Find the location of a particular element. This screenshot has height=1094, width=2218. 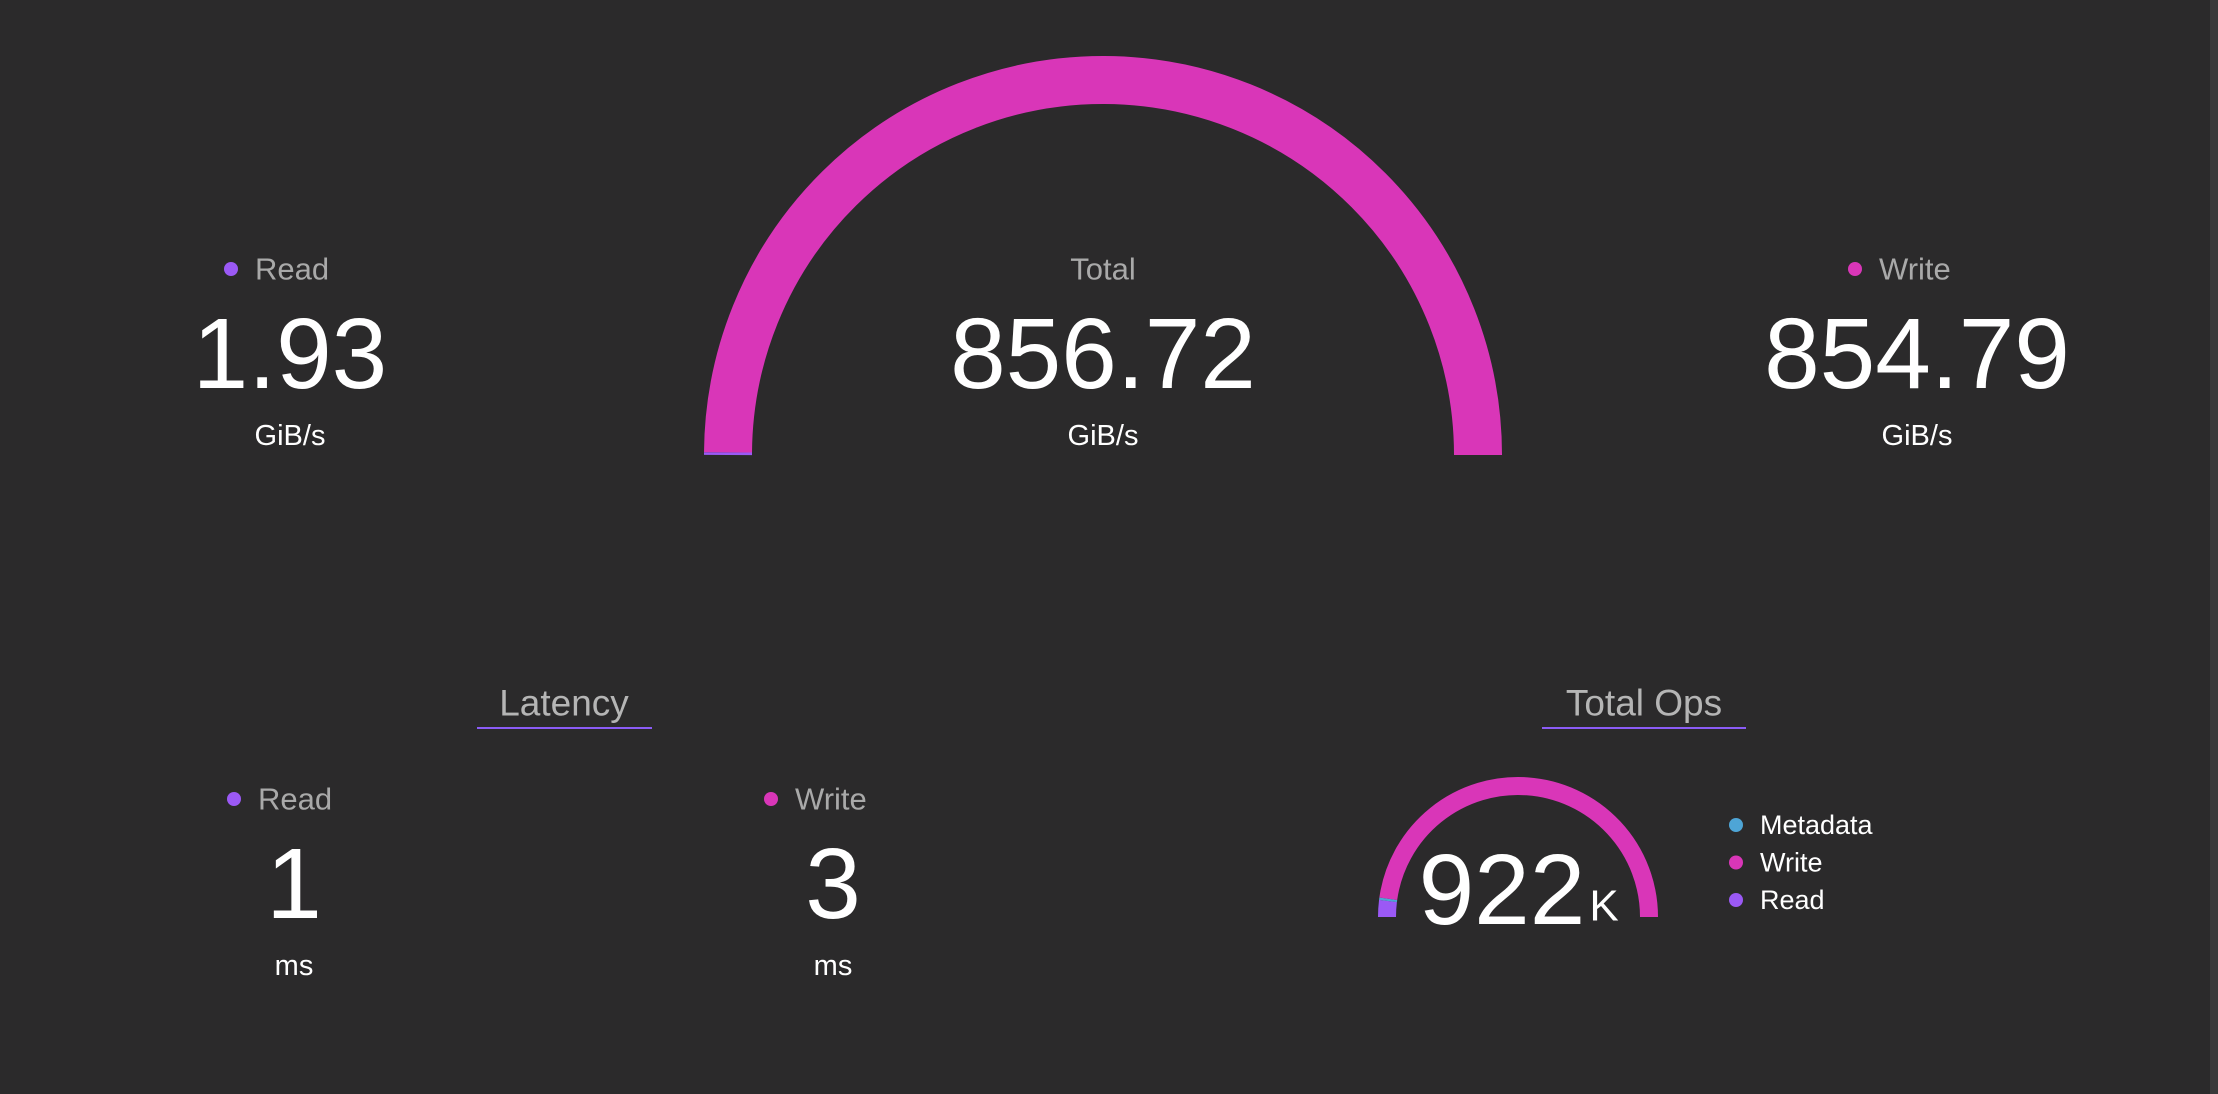

value: 854.79 is located at coordinates (1917, 354).